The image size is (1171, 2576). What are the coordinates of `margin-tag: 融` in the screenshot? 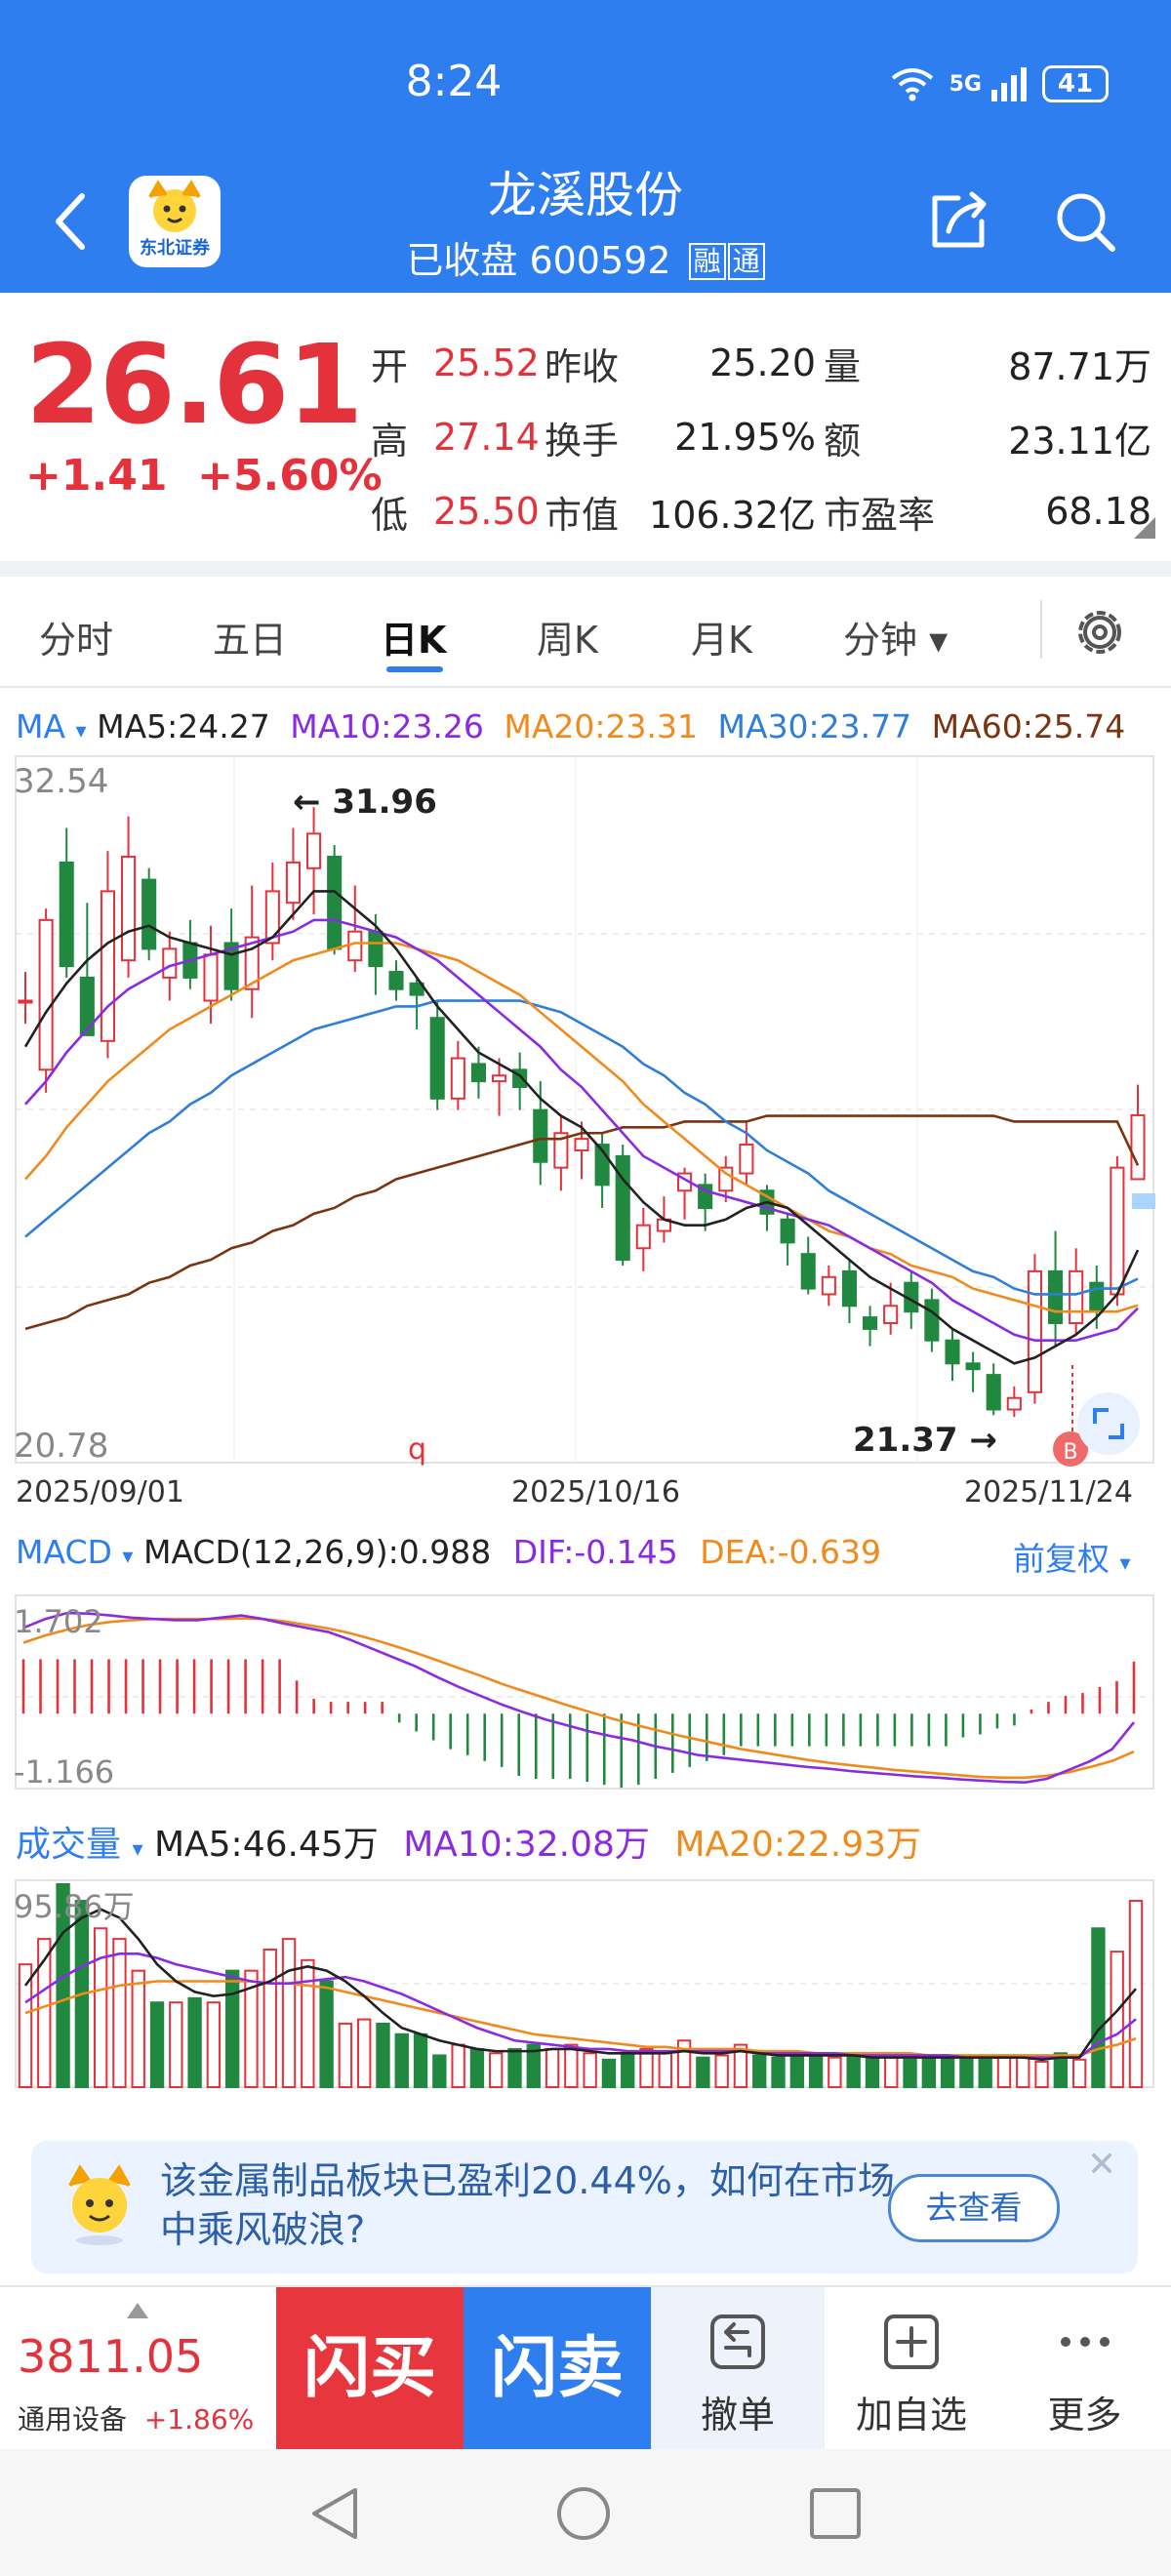 It's located at (707, 261).